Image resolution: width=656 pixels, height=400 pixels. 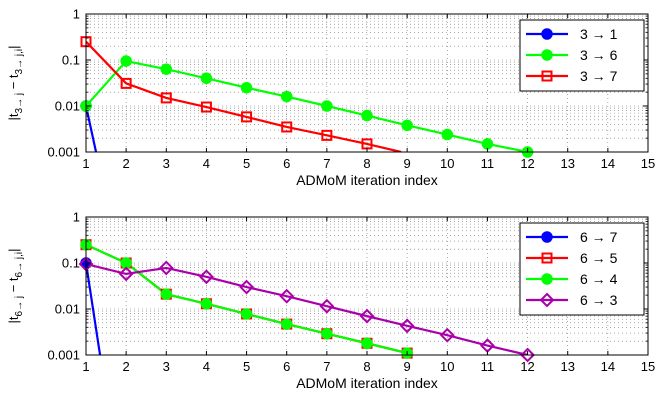 What do you see at coordinates (15, 286) in the screenshot?
I see `y-axis-label: |t6→ j − t6→ j,i|` at bounding box center [15, 286].